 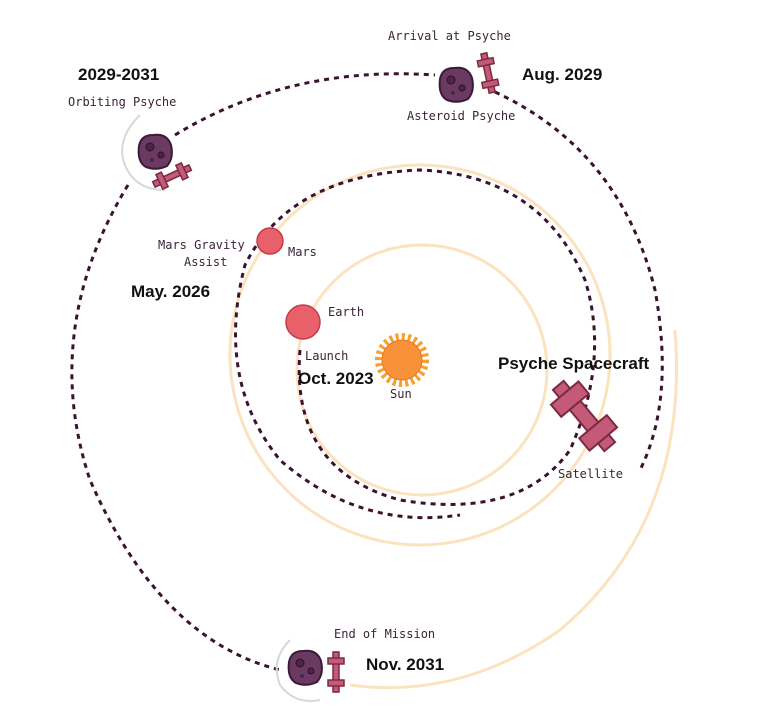 I want to click on label: Mars Gravity, so click(x=201, y=245).